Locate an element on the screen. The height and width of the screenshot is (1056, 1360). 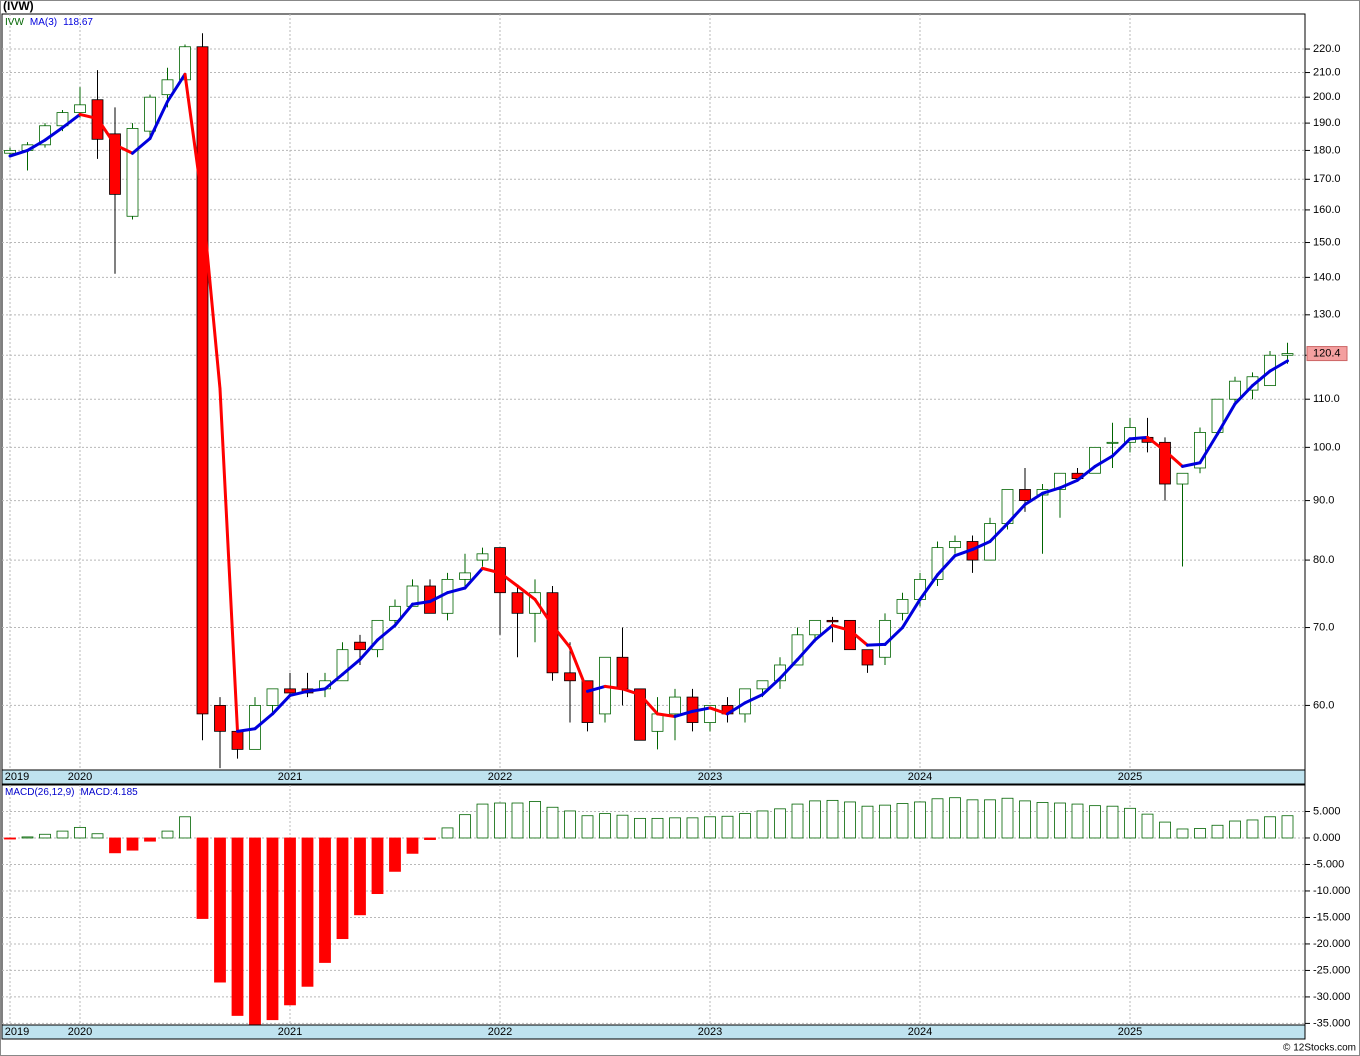
x-tick-label: 2023 is located at coordinates (710, 1032).